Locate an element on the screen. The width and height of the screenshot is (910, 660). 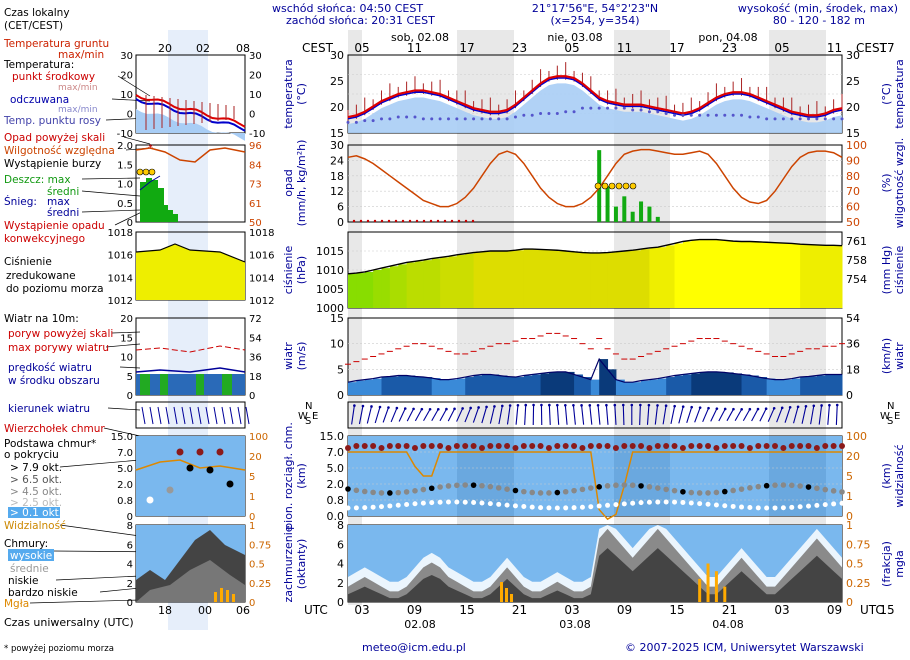
legend-tick-cover: 8 is located at coordinates (130, 526).